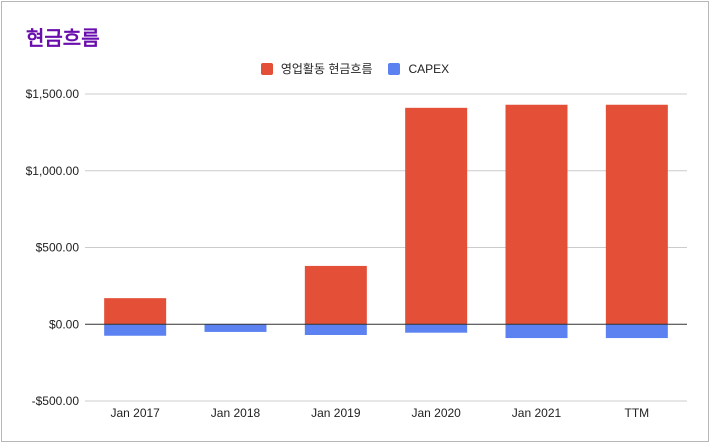 The height and width of the screenshot is (443, 710). I want to click on x-tick-label: TTM, so click(637, 413).